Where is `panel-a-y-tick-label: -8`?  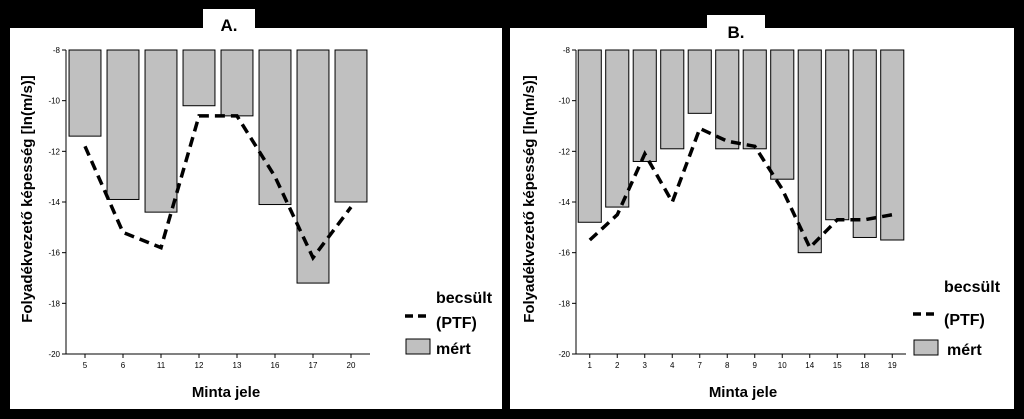
panel-a-y-tick-label: -8 is located at coordinates (57, 50).